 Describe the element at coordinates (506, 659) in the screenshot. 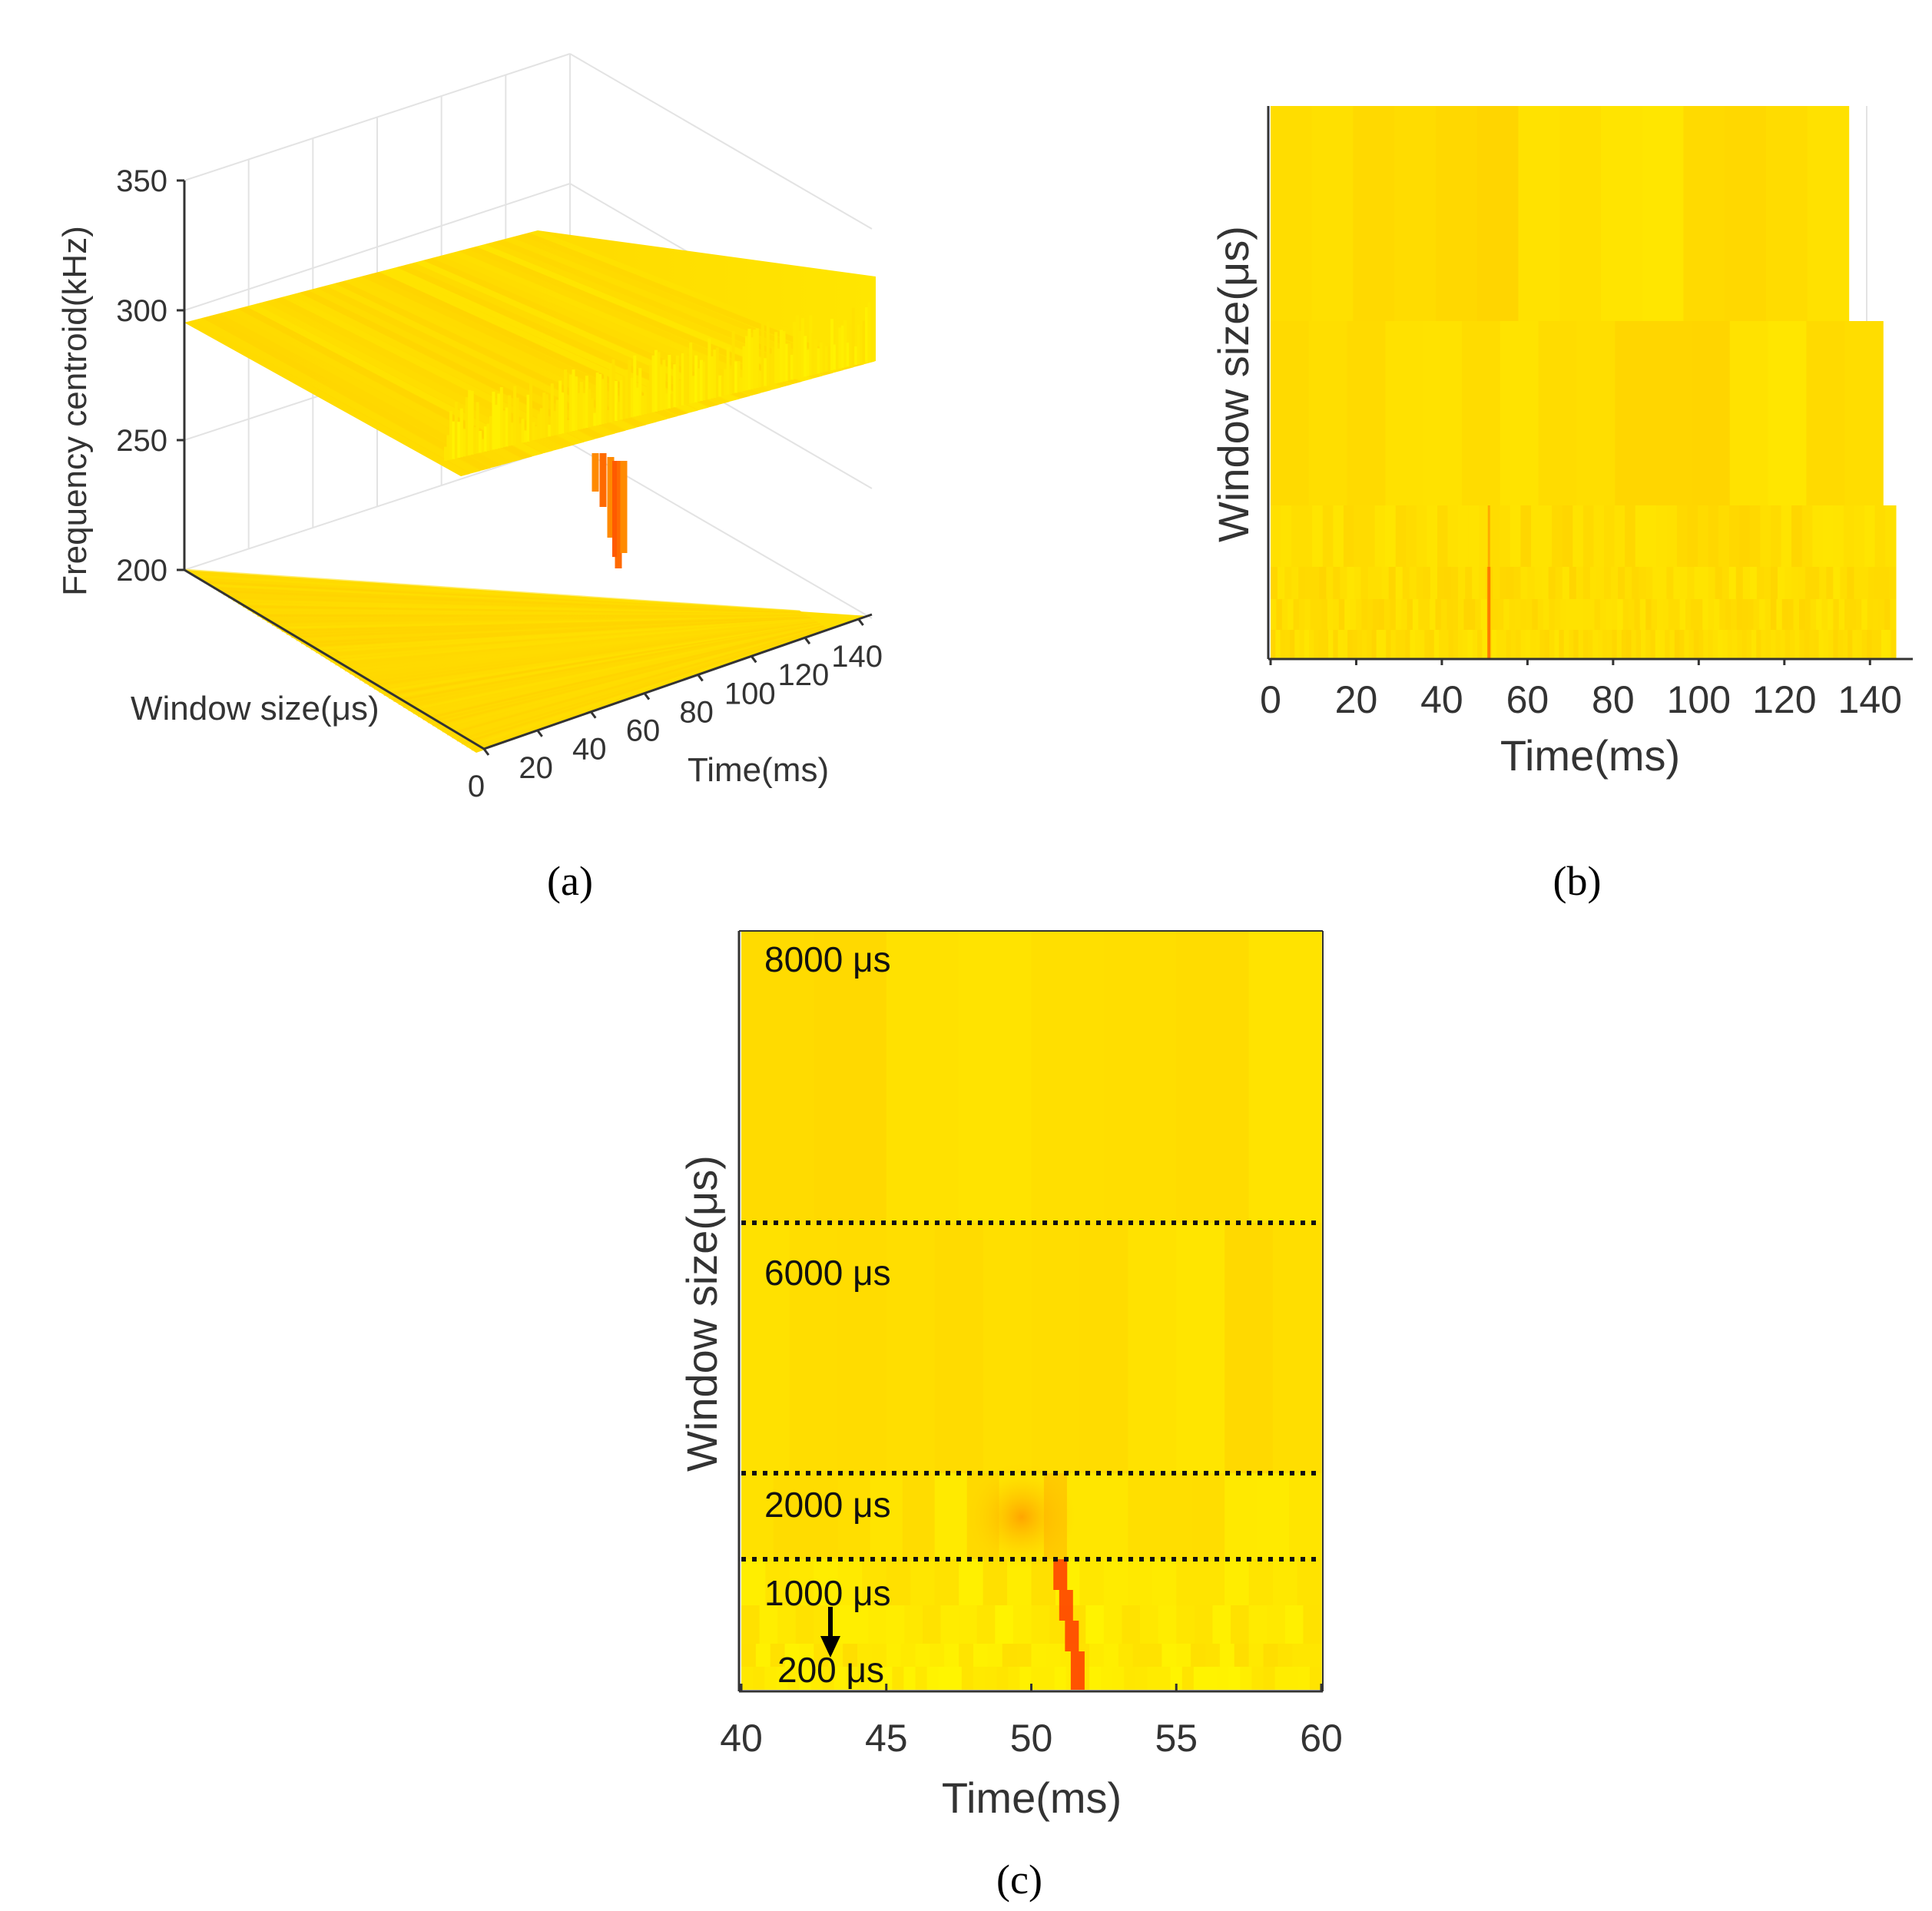

I see `panel-a-lower-surface-texture` at that location.